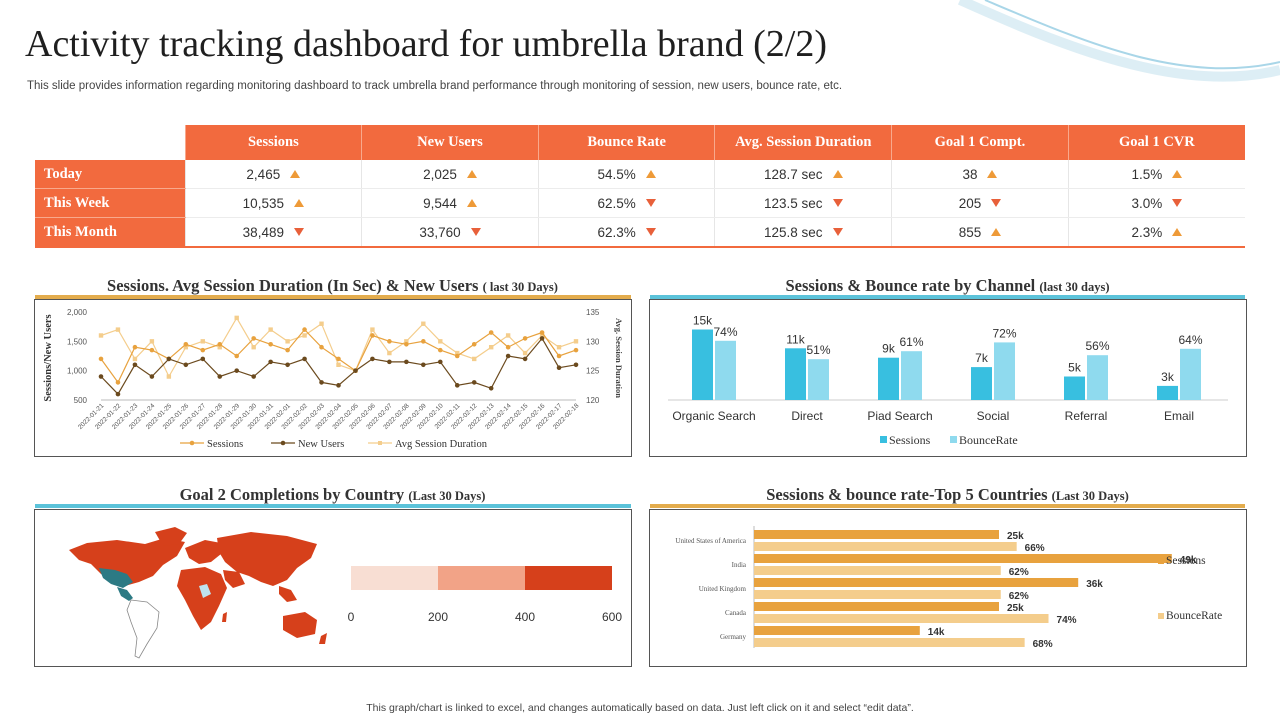 This screenshot has width=1280, height=720. Describe the element at coordinates (793, 174) in the screenshot. I see `kpi-value: 128.7 sec` at that location.